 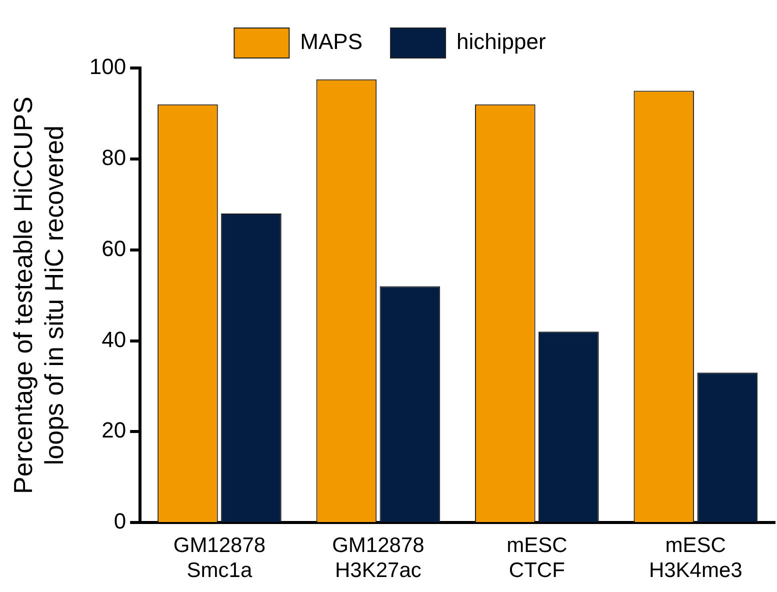 I want to click on y-axis-title: Percentage of testeable HiCCUPS loops of in situ HiC recovered, so click(x=38, y=295).